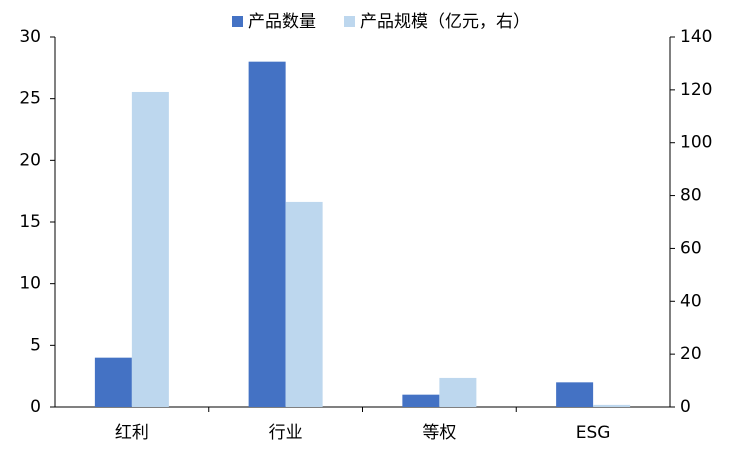 This screenshot has height=450, width=735. What do you see at coordinates (35, 345) in the screenshot?
I see `y-tick-label: 5` at bounding box center [35, 345].